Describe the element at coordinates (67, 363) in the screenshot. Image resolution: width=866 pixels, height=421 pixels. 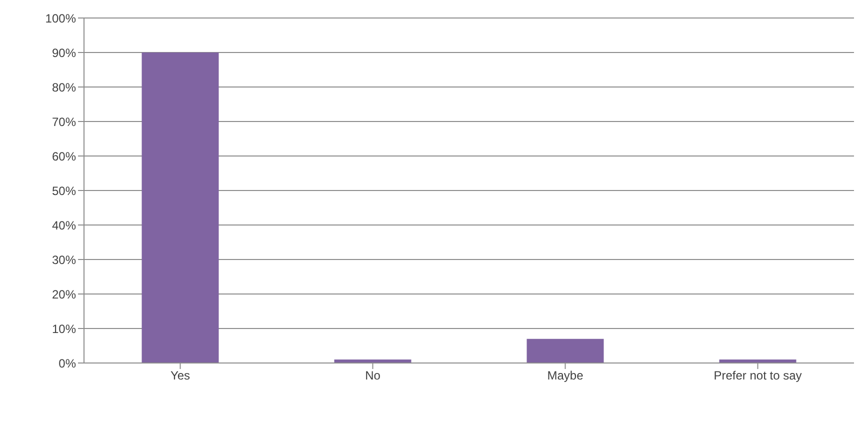
I see `y-tick-label: 0%` at that location.